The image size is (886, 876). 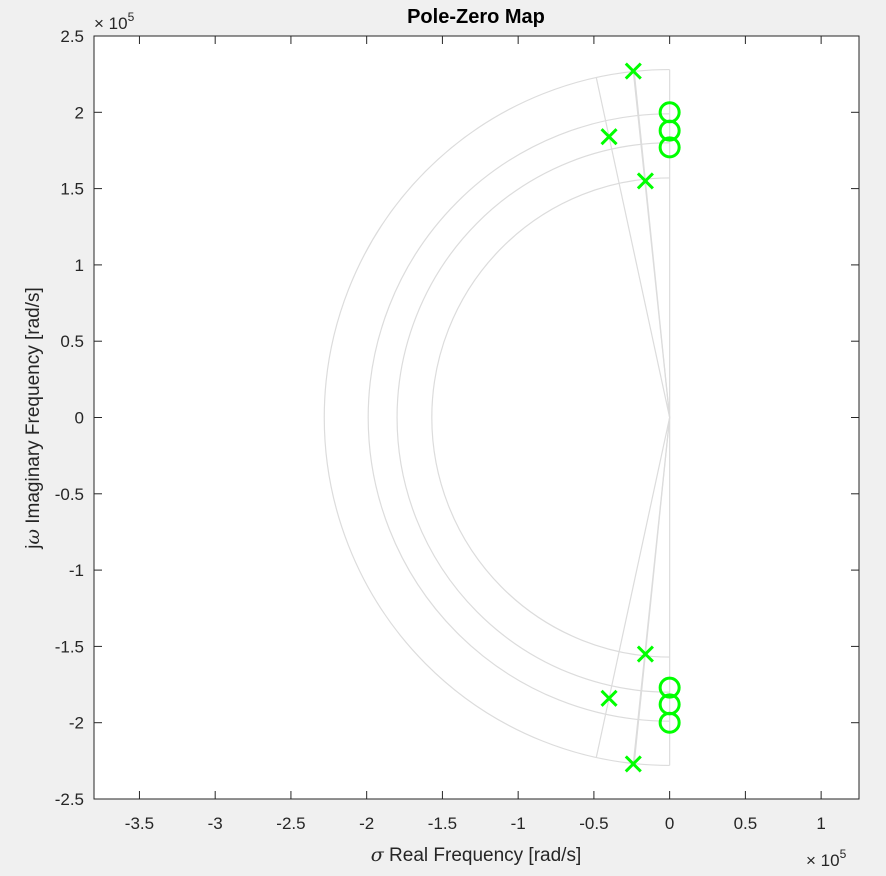 I want to click on y-axis-prefix: j, so click(x=33, y=547).